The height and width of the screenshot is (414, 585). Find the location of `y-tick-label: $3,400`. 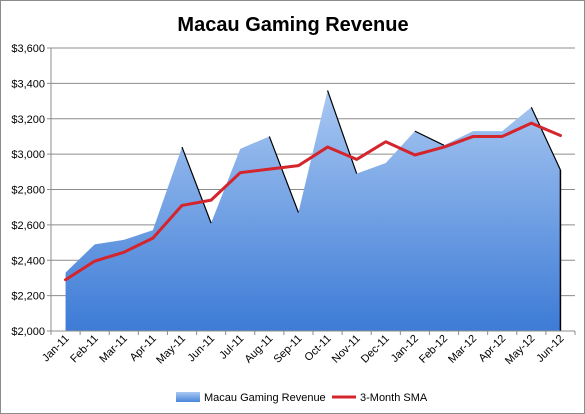

y-tick-label: $3,400 is located at coordinates (28, 84).